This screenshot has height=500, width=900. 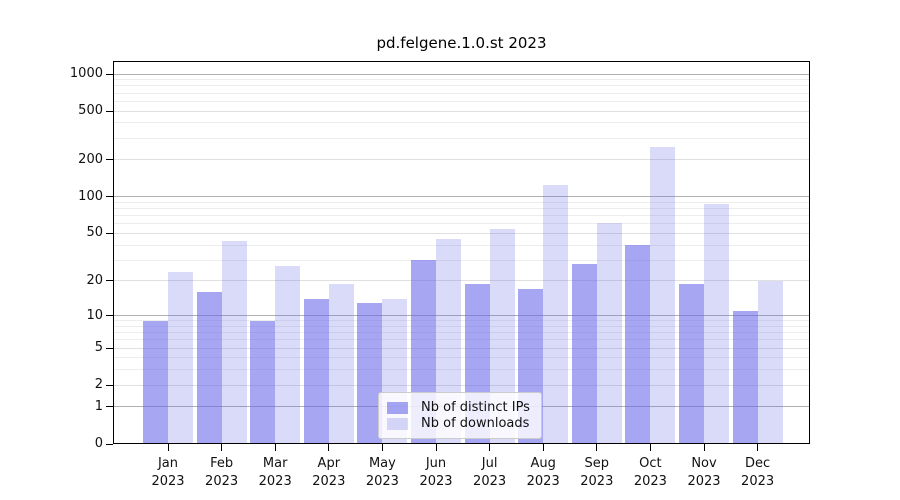 What do you see at coordinates (758, 463) in the screenshot?
I see `x-tick-month: Dec` at bounding box center [758, 463].